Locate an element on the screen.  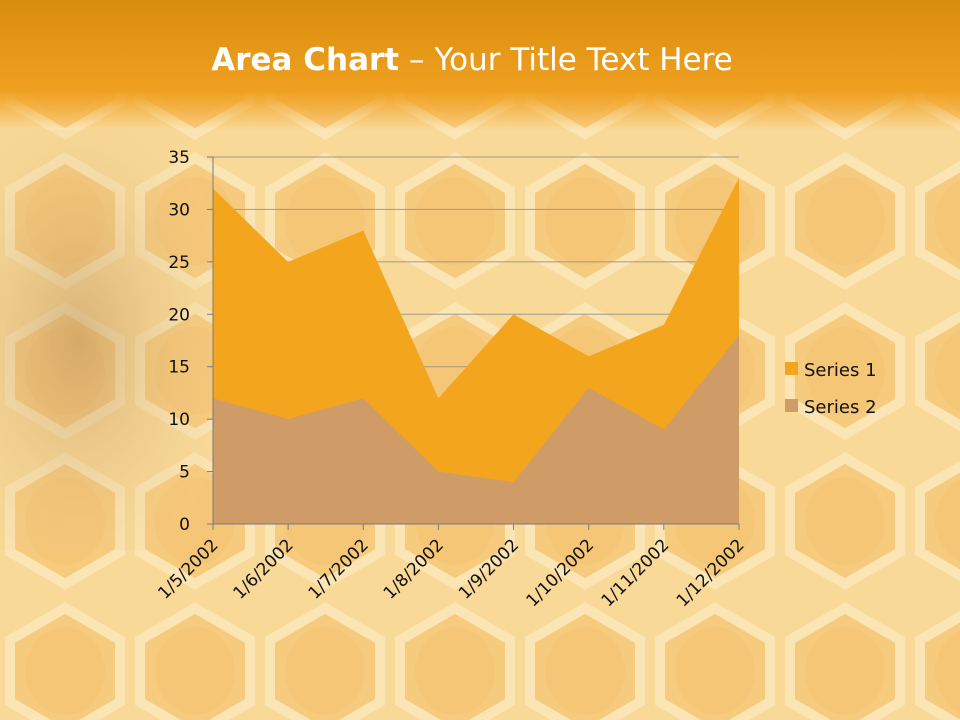
x-tick-label: 1/10/2002 is located at coordinates (560, 573).